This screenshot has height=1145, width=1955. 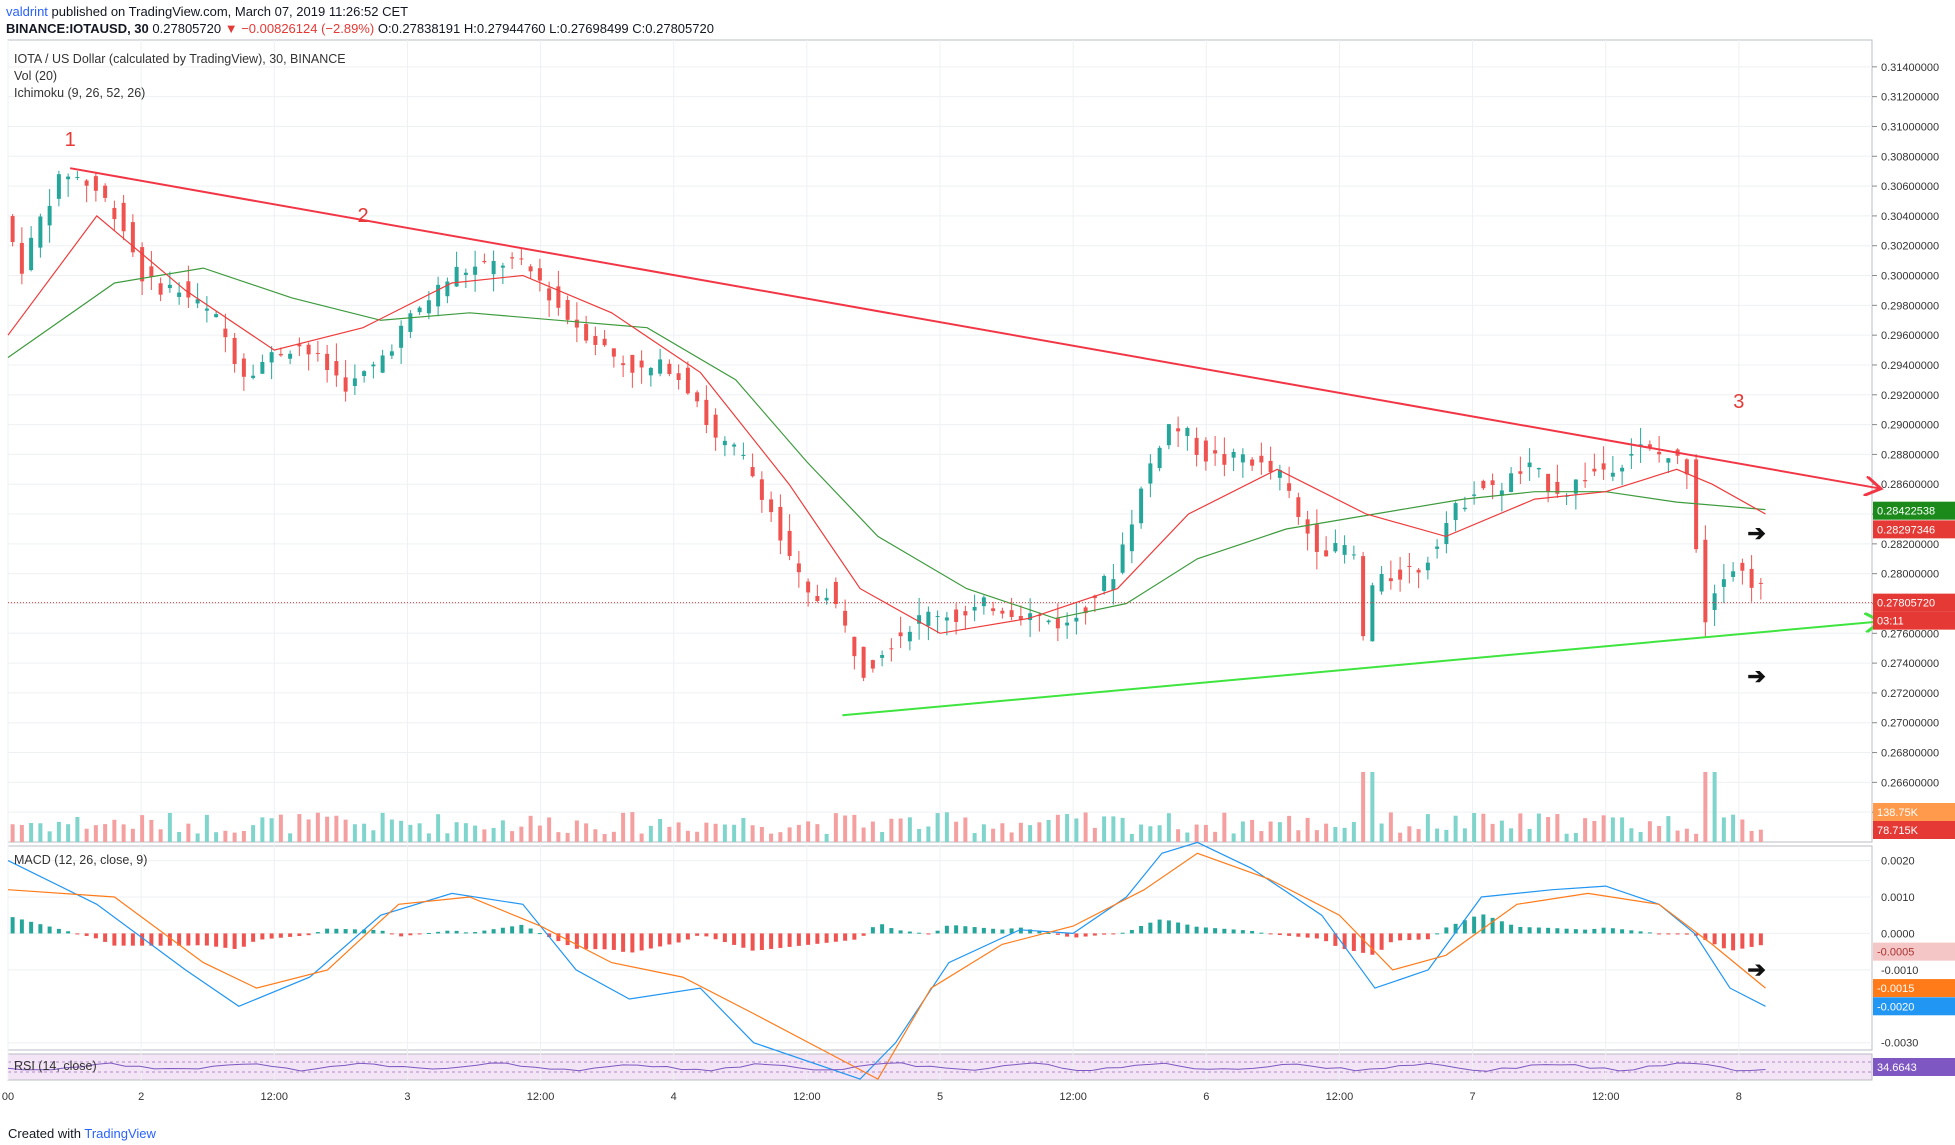 I want to click on time-tick-label: 2, so click(x=141, y=1097).